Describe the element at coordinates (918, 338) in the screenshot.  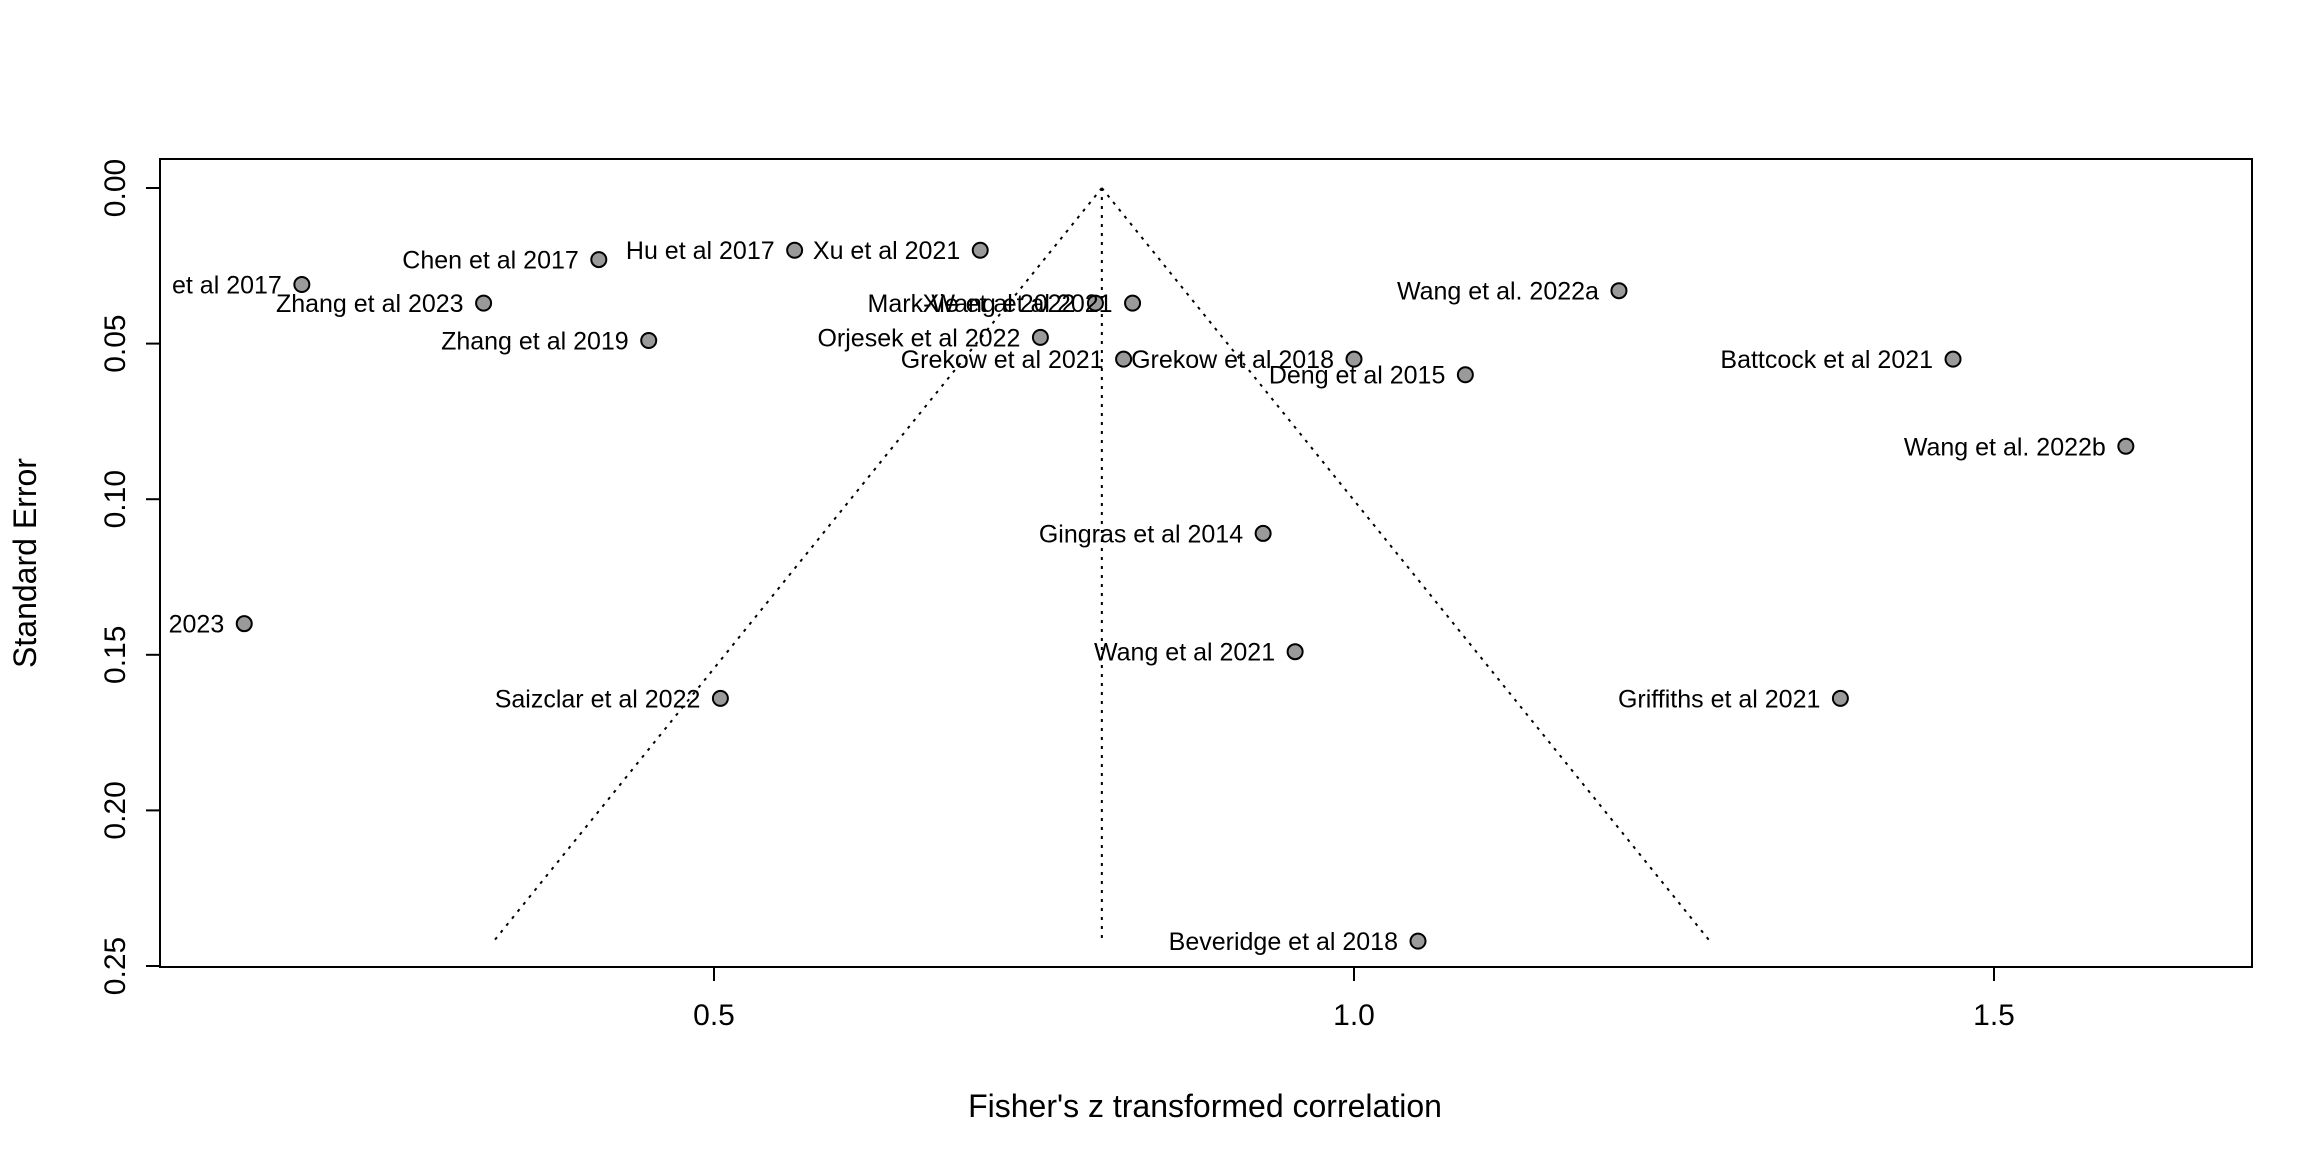
I see `point-label: Orjesek et al 2022` at that location.